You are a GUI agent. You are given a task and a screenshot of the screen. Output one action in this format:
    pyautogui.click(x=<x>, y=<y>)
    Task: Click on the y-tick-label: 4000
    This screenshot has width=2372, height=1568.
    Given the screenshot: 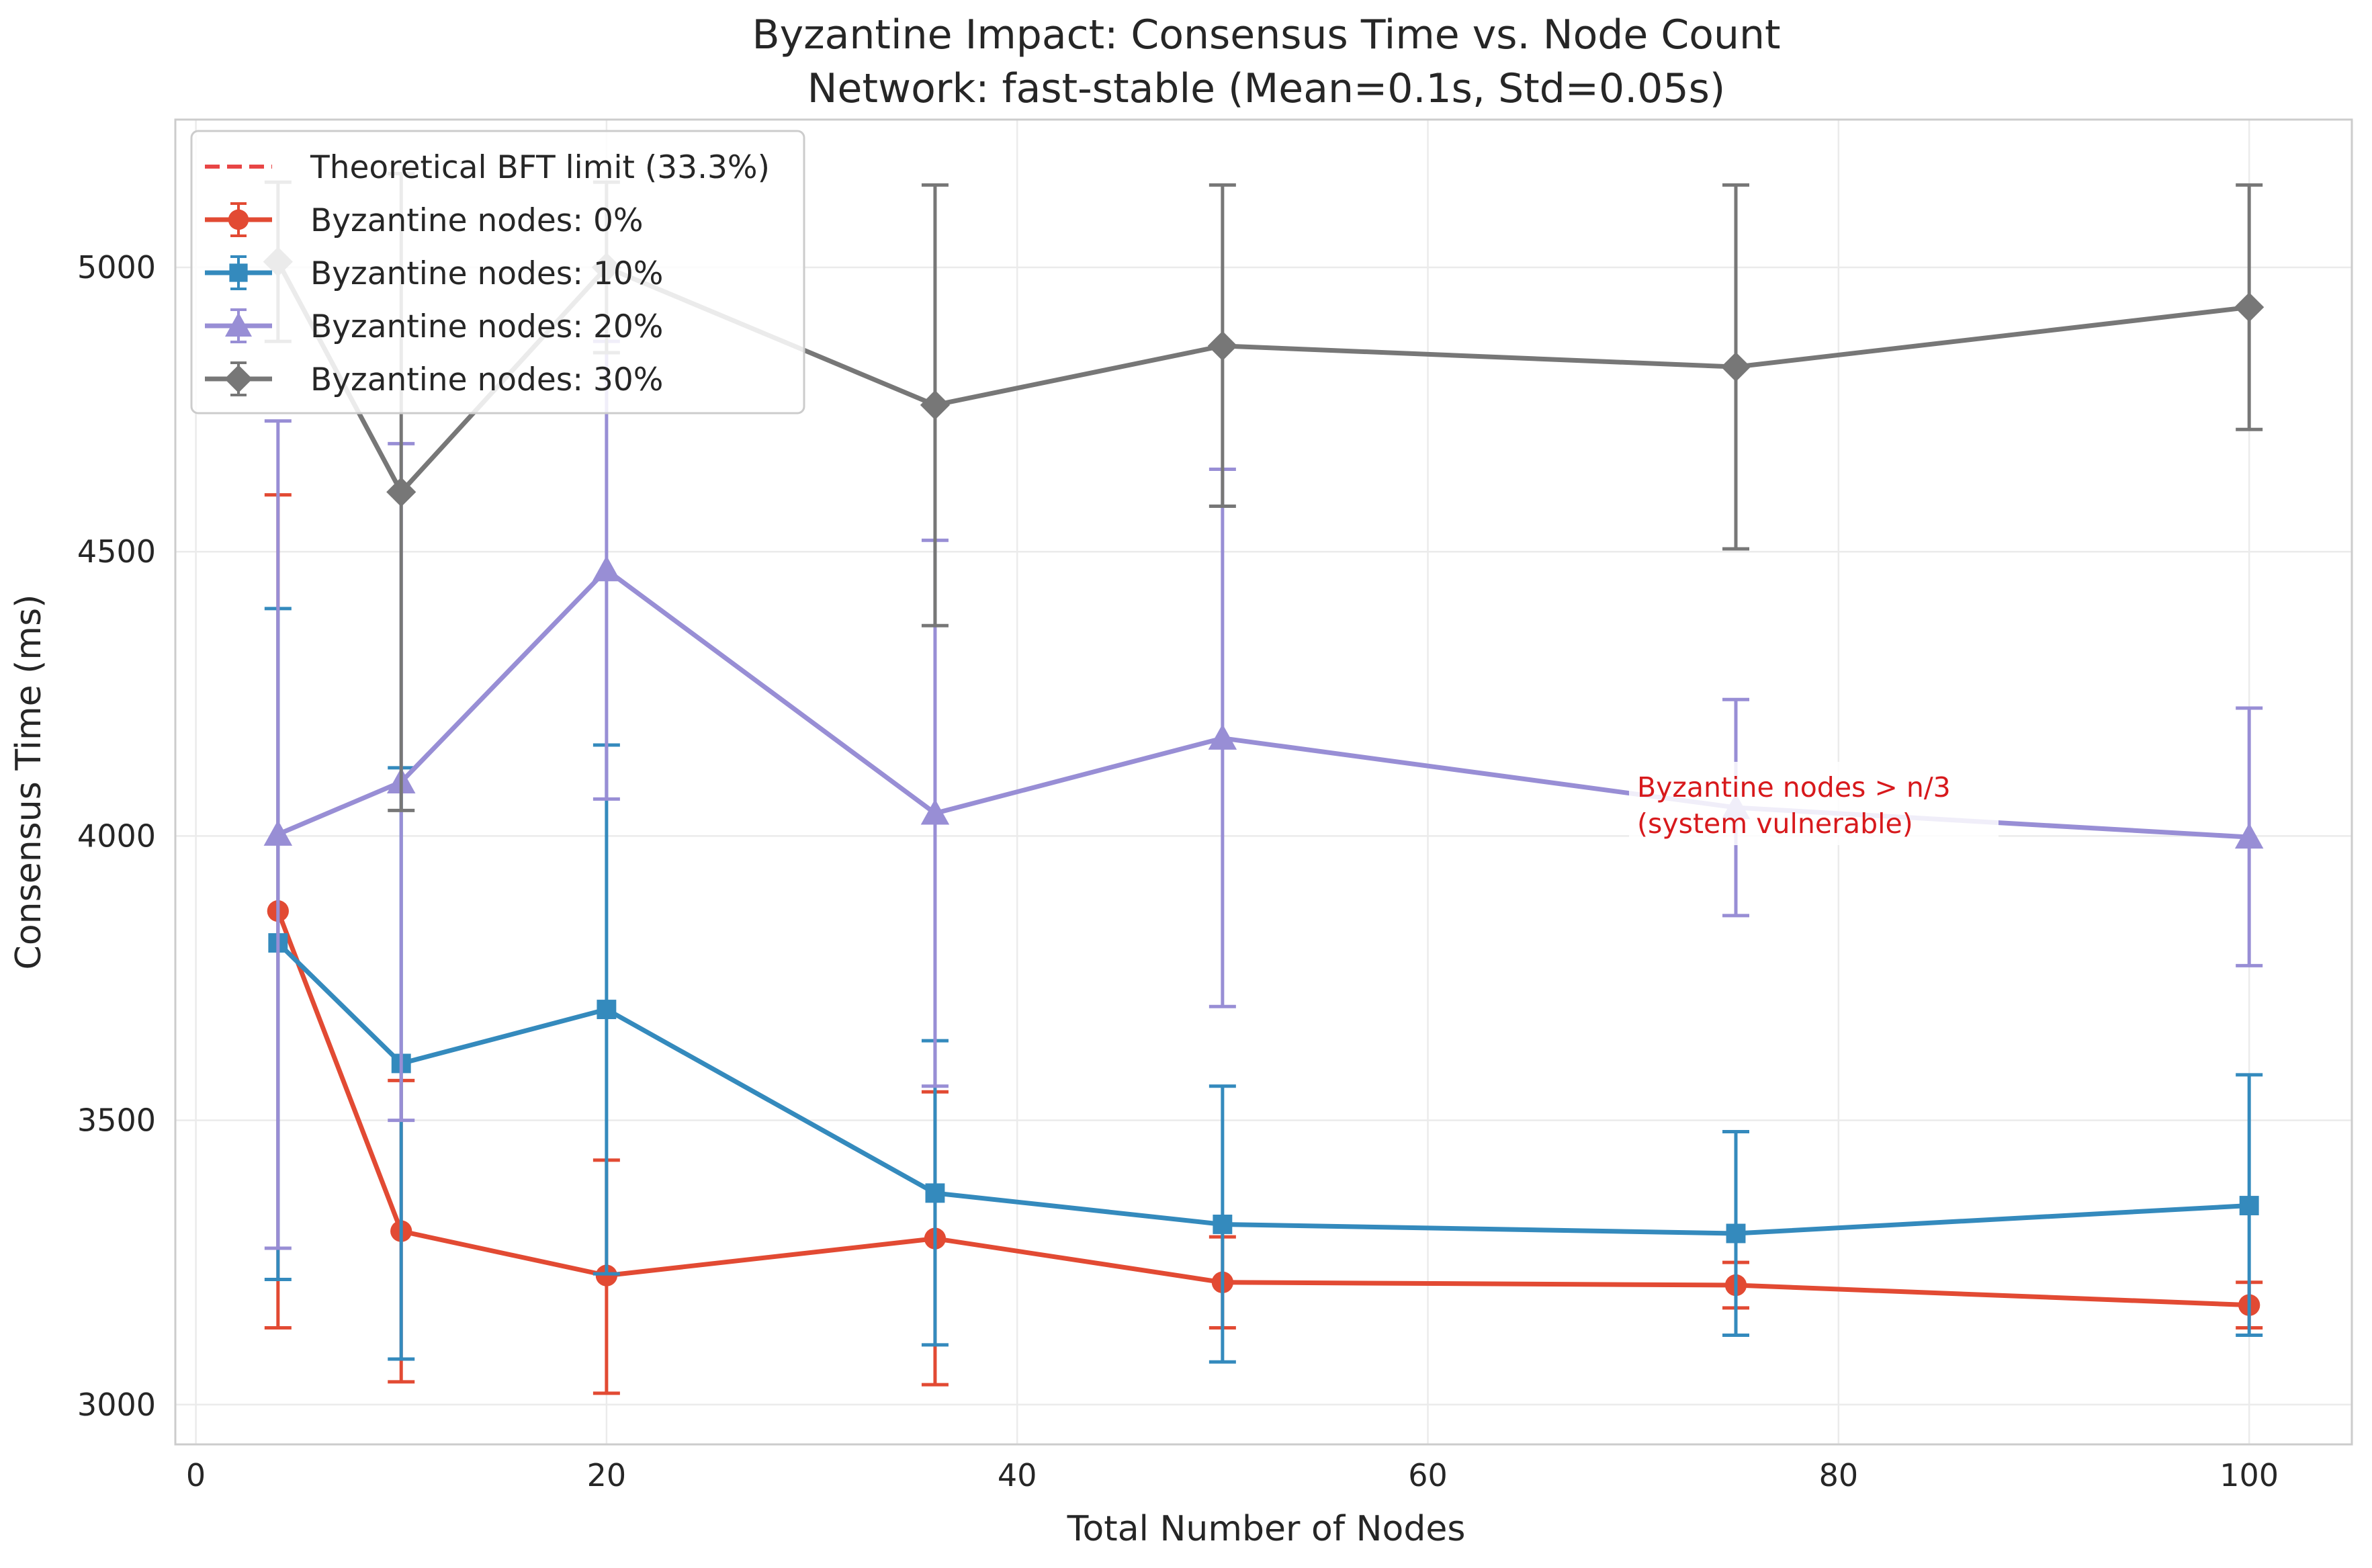 What is the action you would take?
    pyautogui.click(x=116, y=836)
    